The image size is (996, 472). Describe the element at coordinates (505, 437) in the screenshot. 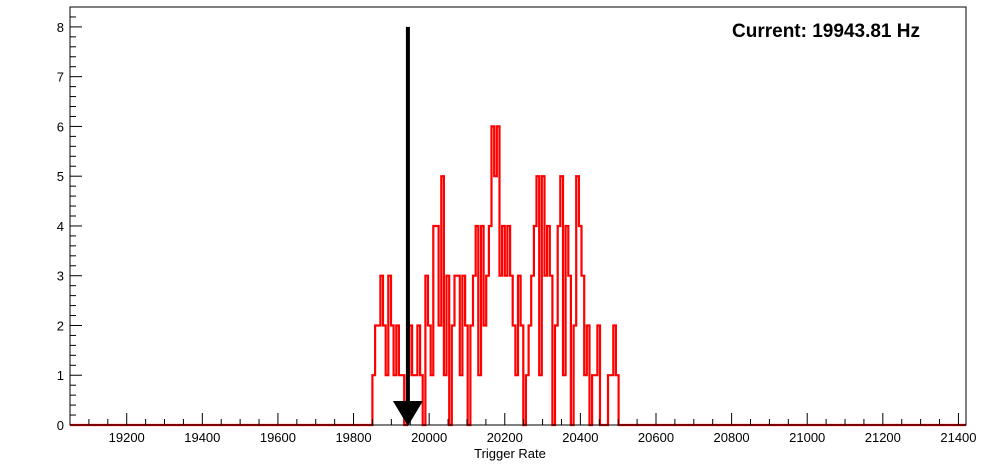

I see `x-tick-label: 20200` at that location.